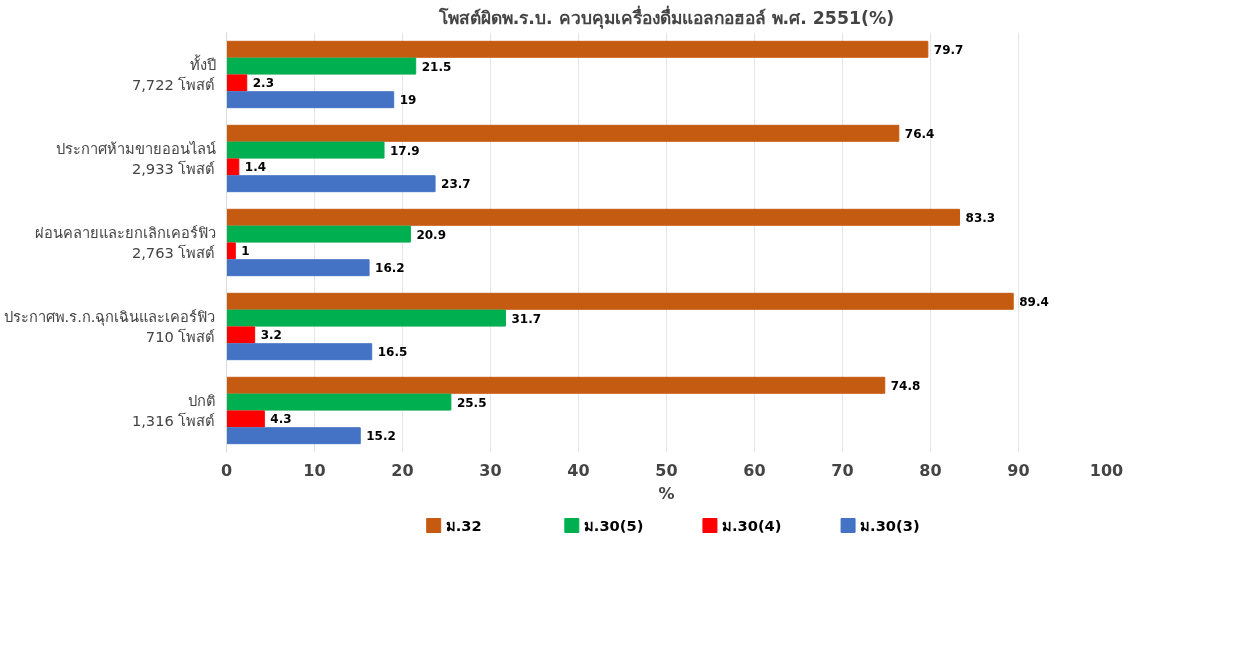 The image size is (1241, 659). I want to click on x-tick-label: 20, so click(402, 470).